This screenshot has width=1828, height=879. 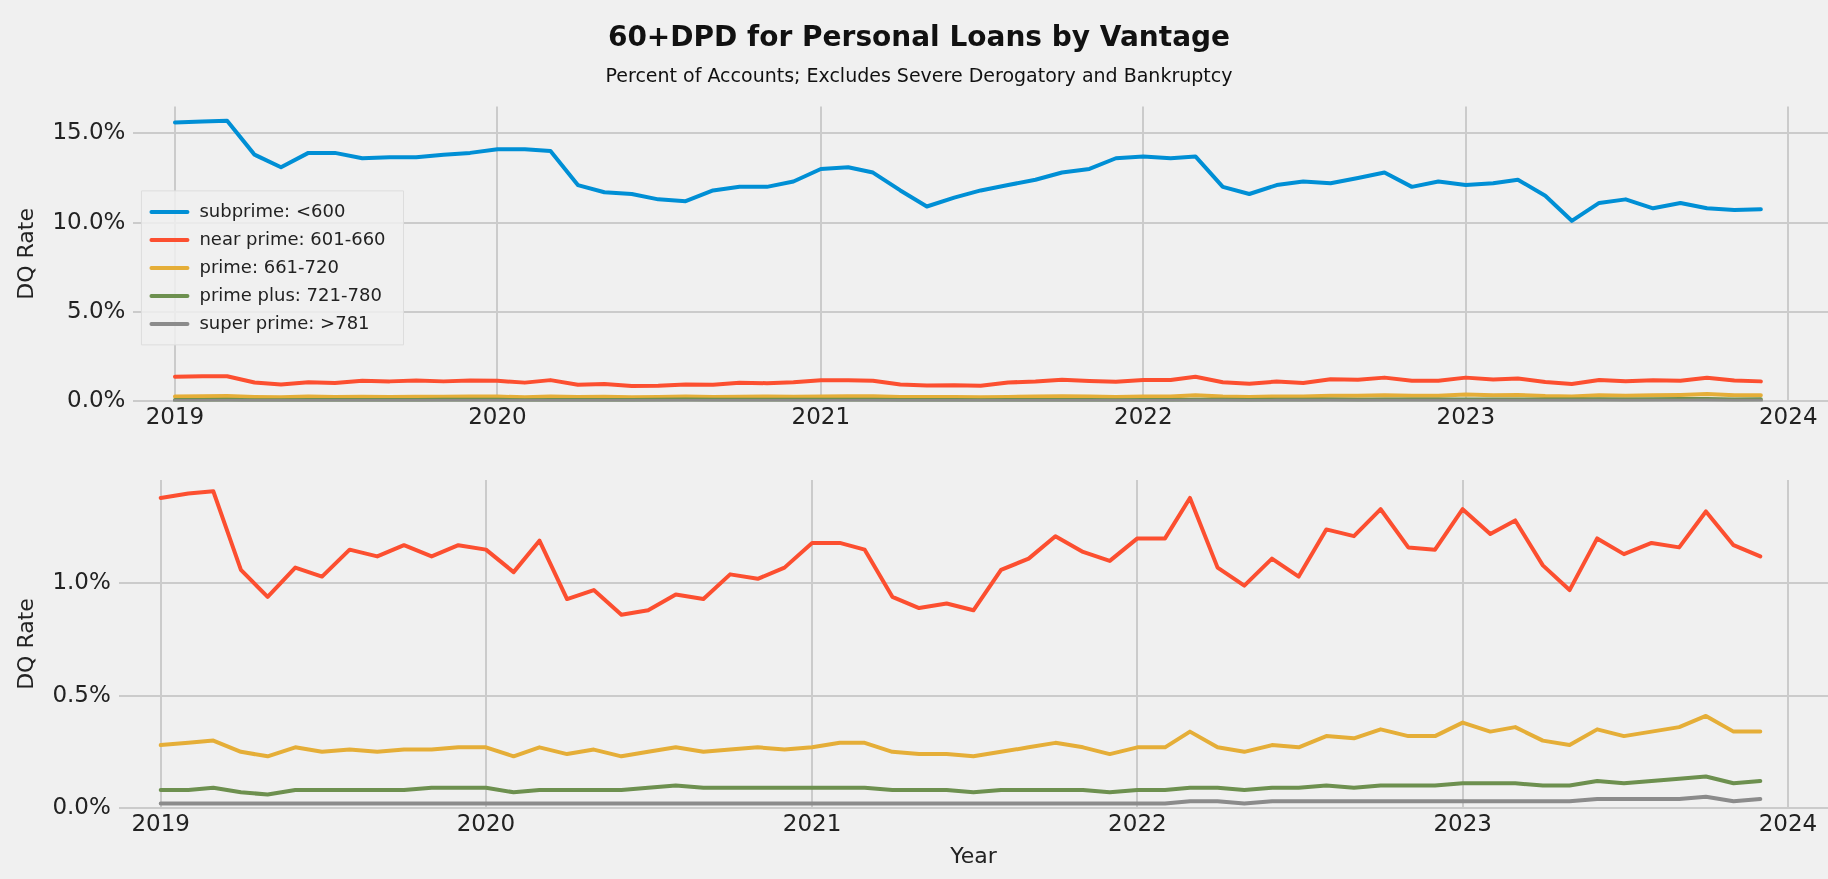 What do you see at coordinates (292, 238) in the screenshot?
I see `legend-label: near prime: 601-660` at bounding box center [292, 238].